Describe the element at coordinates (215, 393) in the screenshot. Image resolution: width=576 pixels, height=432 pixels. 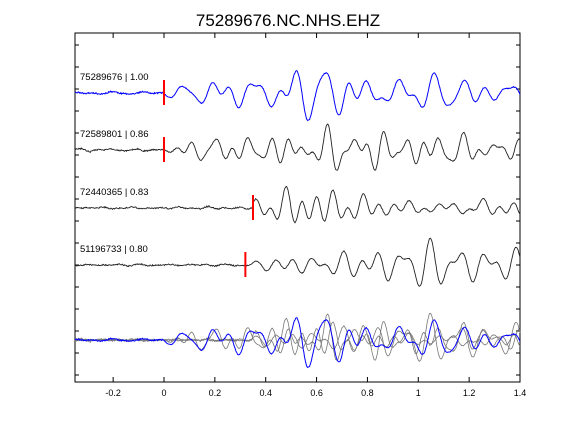
I see `x-tick-label: 0.2` at that location.